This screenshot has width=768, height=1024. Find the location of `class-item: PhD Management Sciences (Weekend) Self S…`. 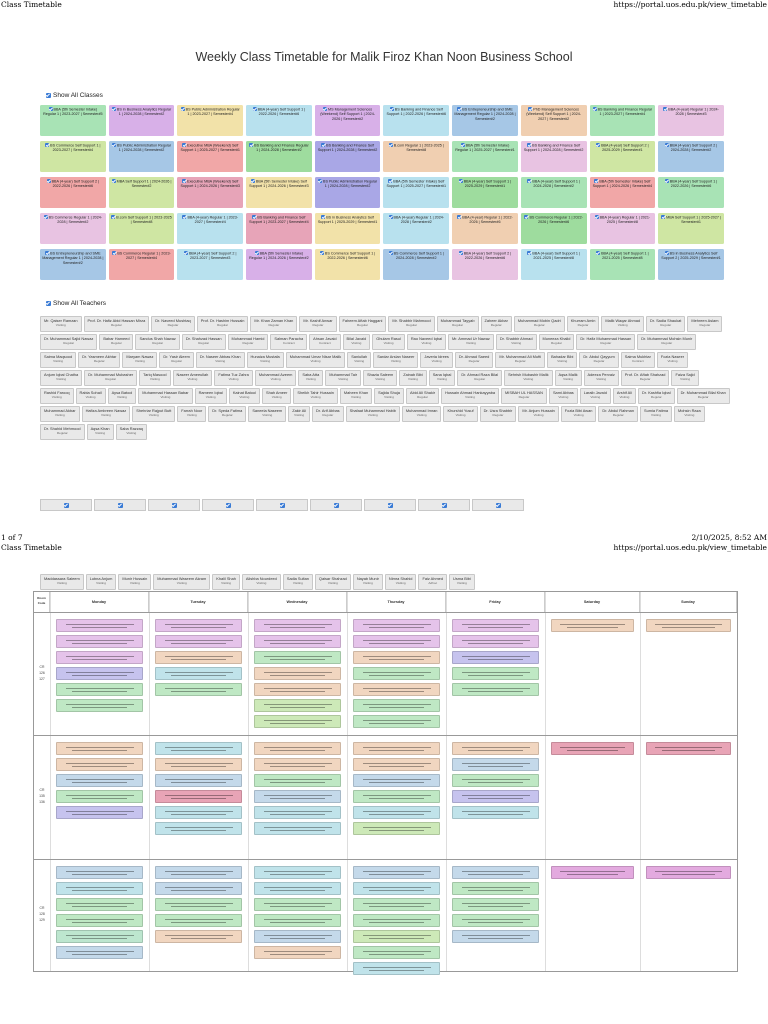

class-item: PhD Management Sciences (Weekend) Self S… is located at coordinates (553, 120).